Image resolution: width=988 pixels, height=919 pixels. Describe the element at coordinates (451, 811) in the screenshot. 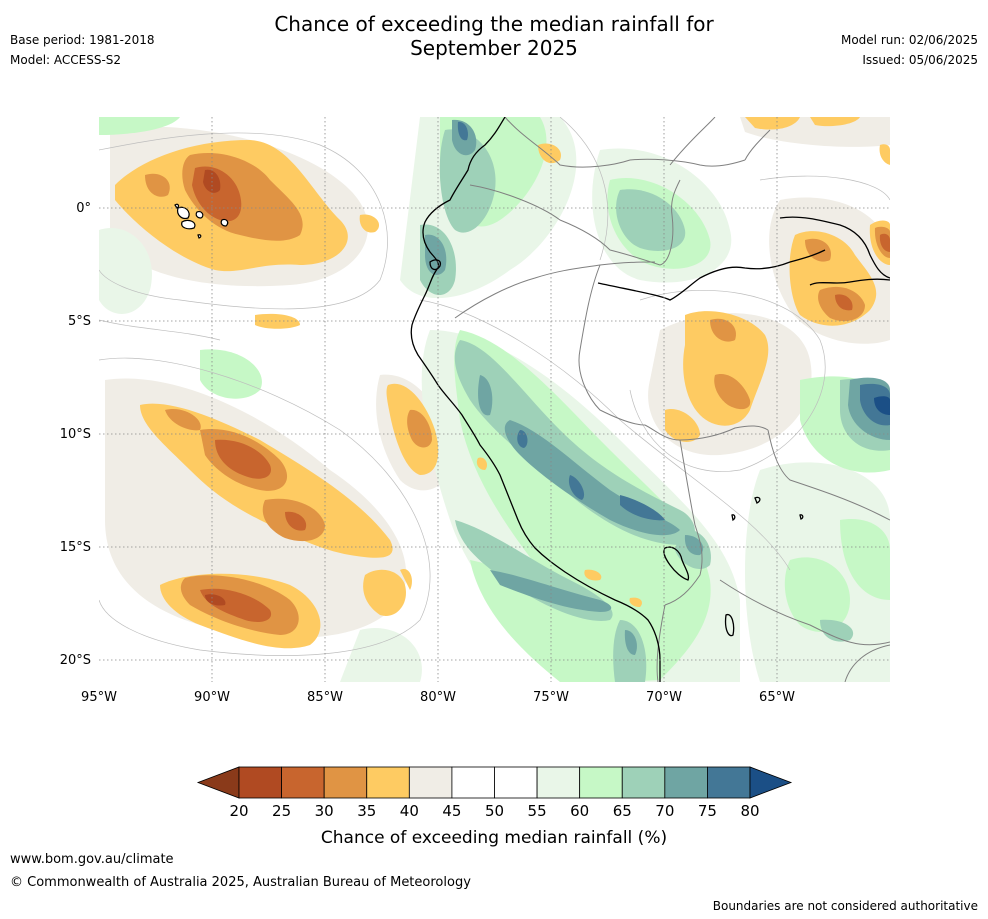

I see `colorbar-tick-label: 45` at that location.